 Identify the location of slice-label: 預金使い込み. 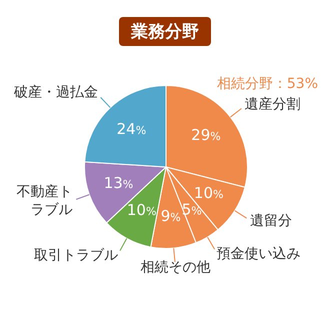
(258, 254).